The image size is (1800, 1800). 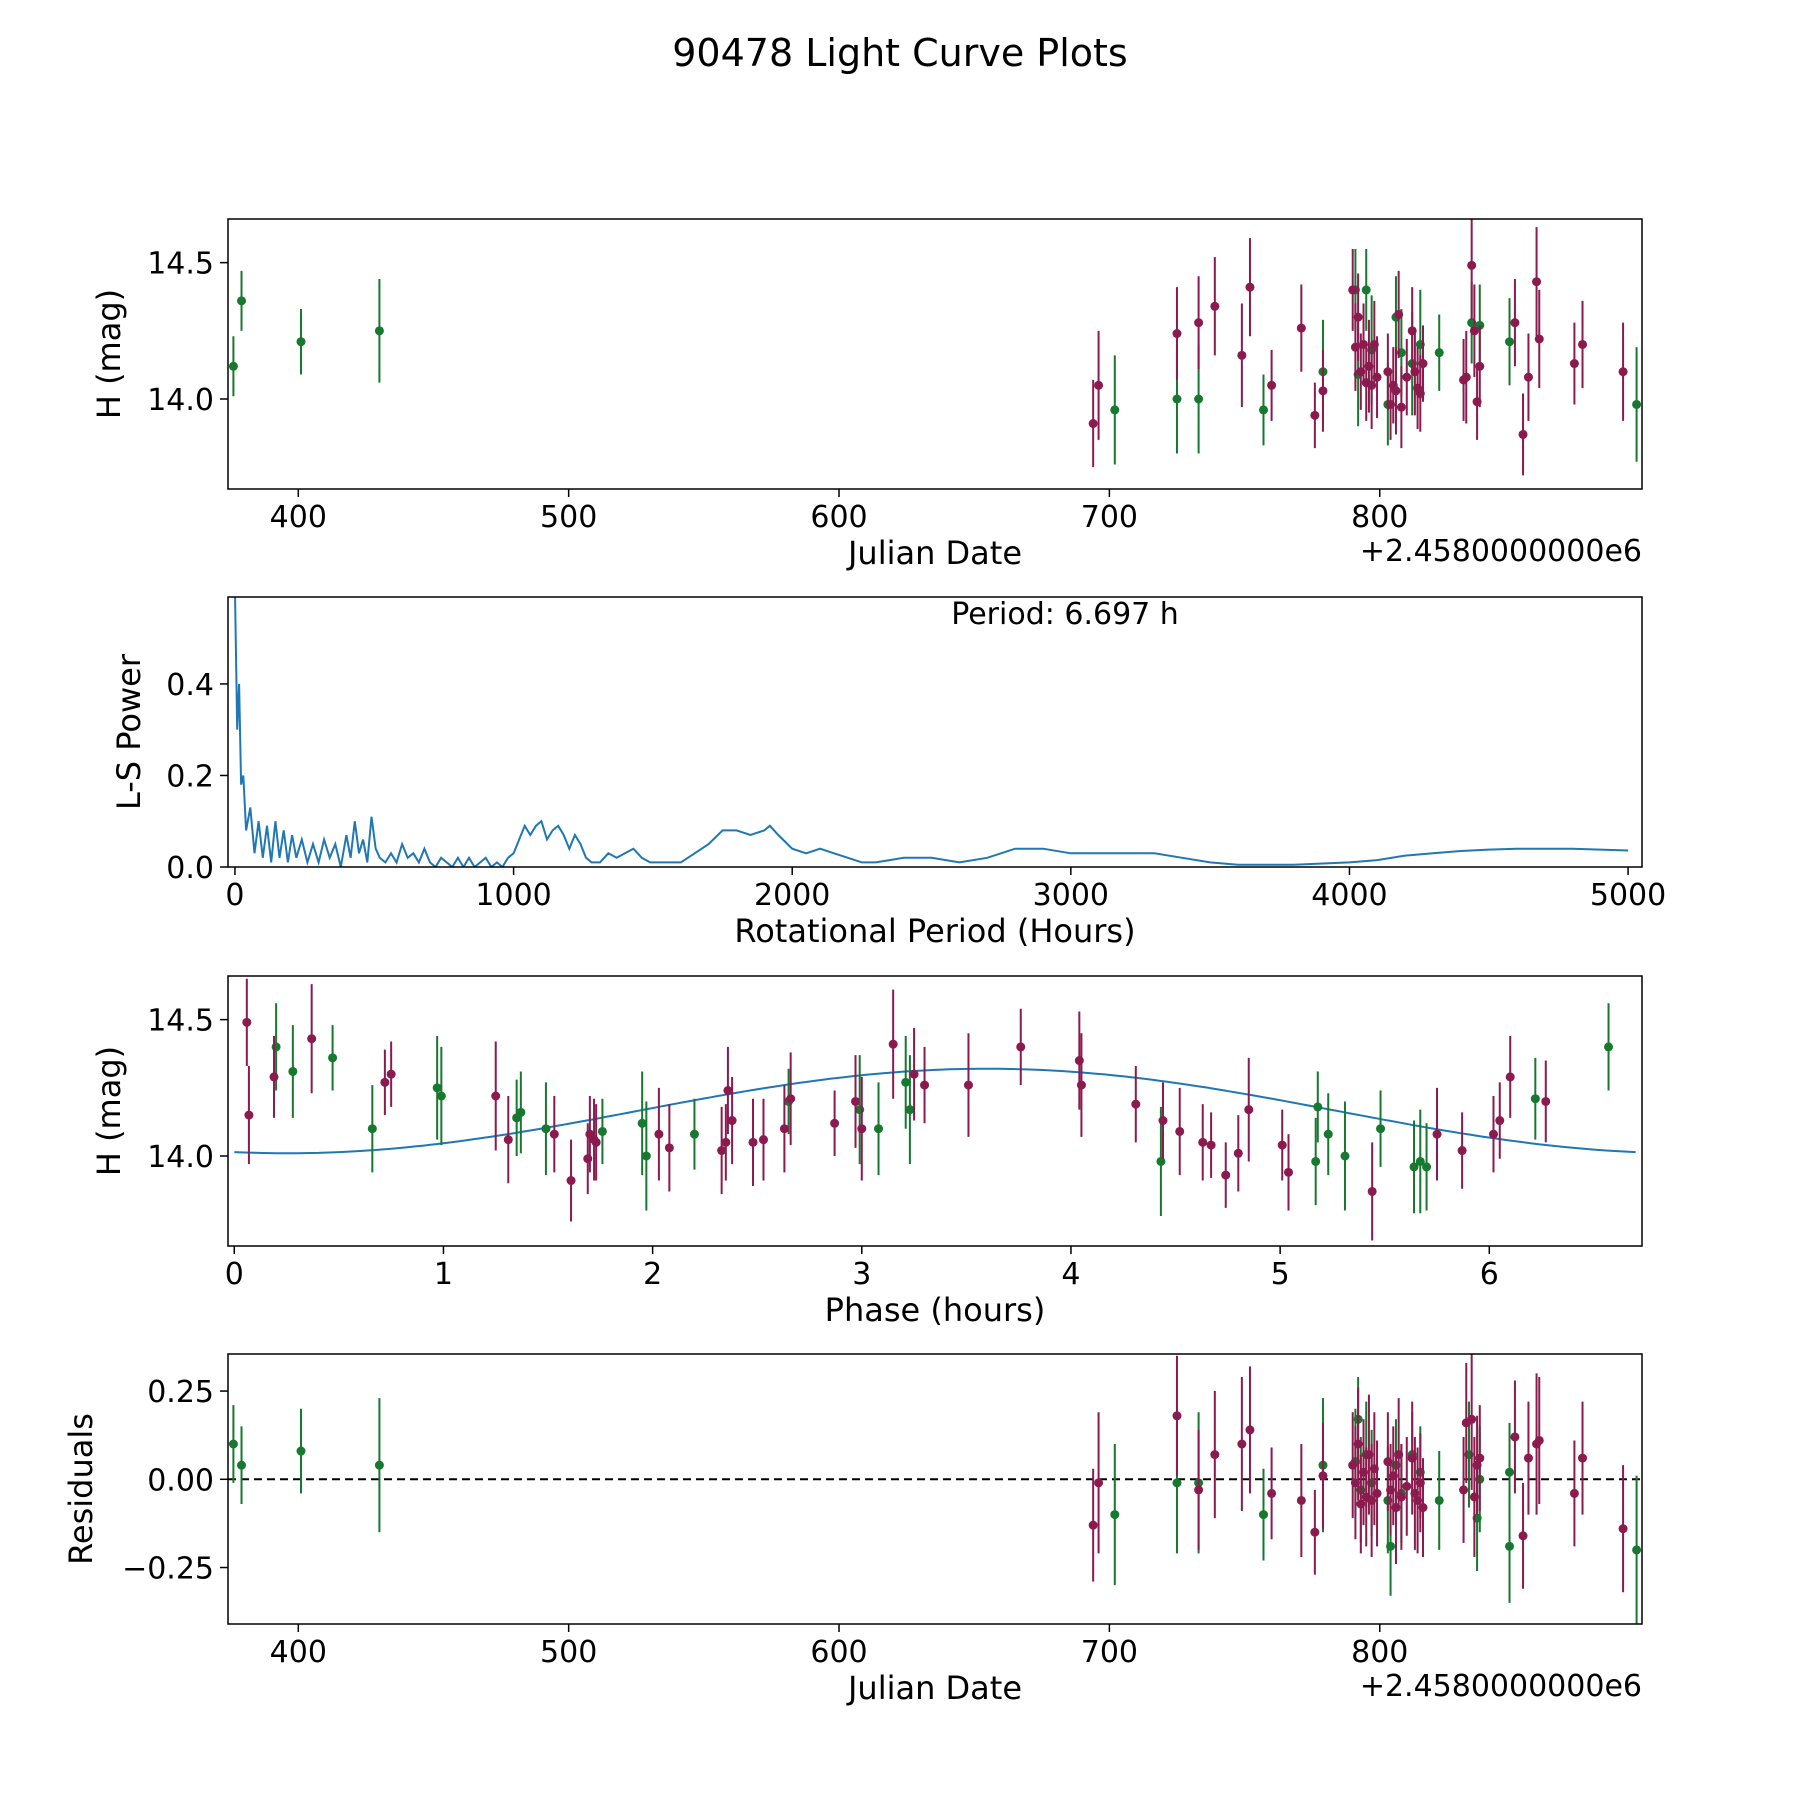 I want to click on period-annotation: Period: 6.697 h, so click(x=1065, y=614).